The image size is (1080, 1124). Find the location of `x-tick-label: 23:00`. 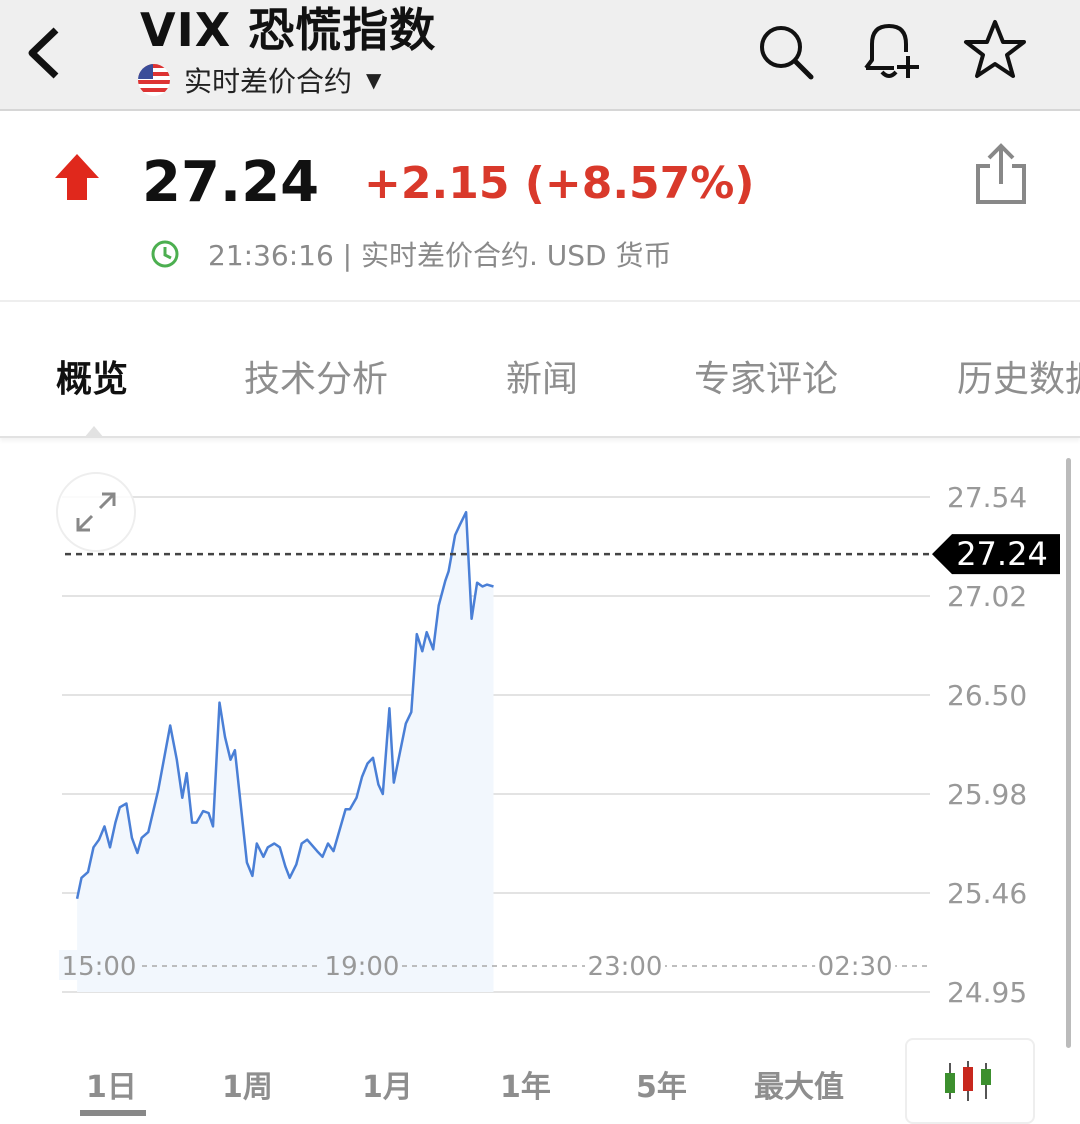

x-tick-label: 23:00 is located at coordinates (625, 967).